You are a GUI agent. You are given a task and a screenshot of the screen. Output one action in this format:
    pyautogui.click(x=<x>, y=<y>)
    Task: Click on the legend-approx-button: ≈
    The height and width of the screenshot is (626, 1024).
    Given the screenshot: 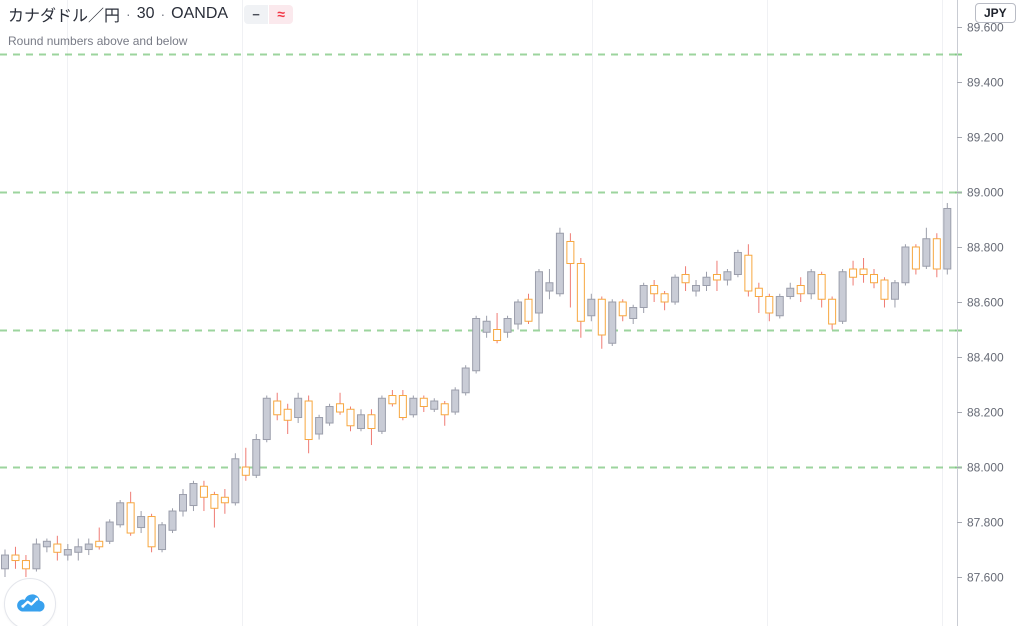 What is the action you would take?
    pyautogui.click(x=281, y=14)
    